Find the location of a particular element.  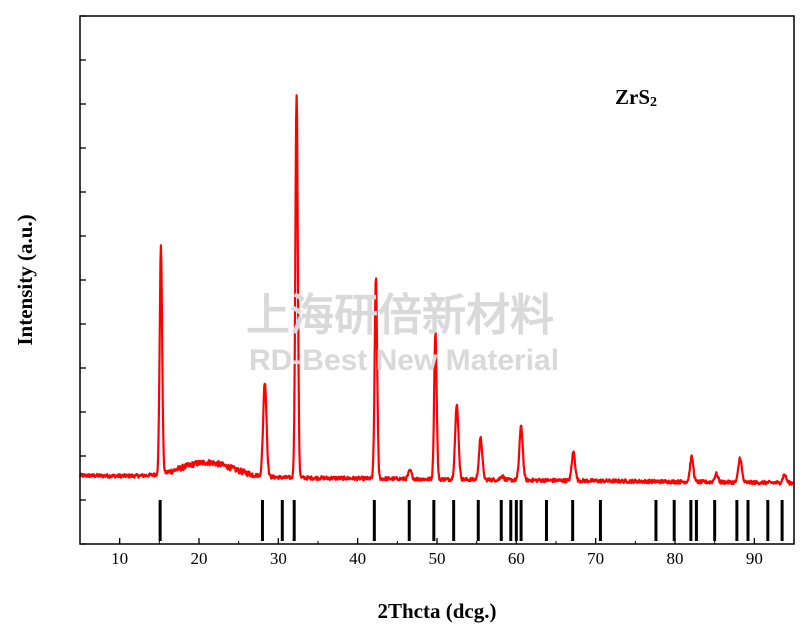

x-tick-label: 30 is located at coordinates (278, 558).